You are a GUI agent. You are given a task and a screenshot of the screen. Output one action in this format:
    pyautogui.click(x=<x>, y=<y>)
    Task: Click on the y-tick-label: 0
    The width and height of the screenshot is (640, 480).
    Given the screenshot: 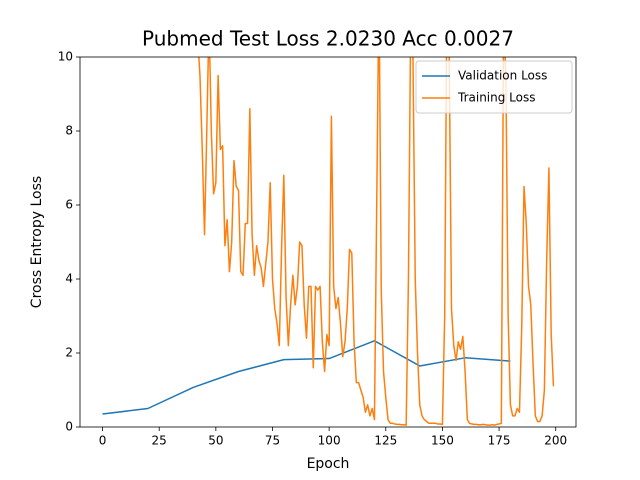 What is the action you would take?
    pyautogui.click(x=69, y=427)
    